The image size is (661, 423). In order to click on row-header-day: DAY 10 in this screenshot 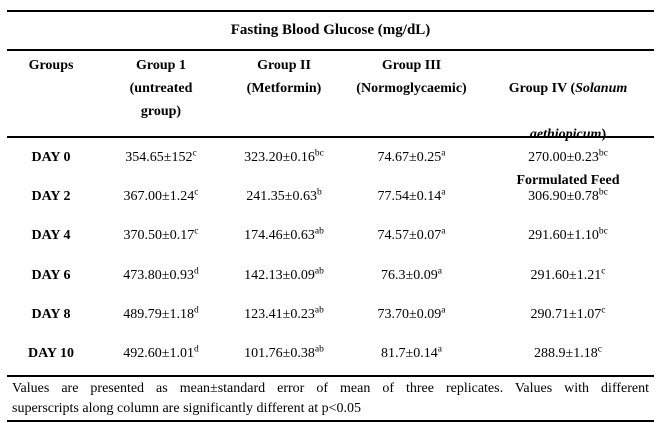, I will do `click(51, 354)`.